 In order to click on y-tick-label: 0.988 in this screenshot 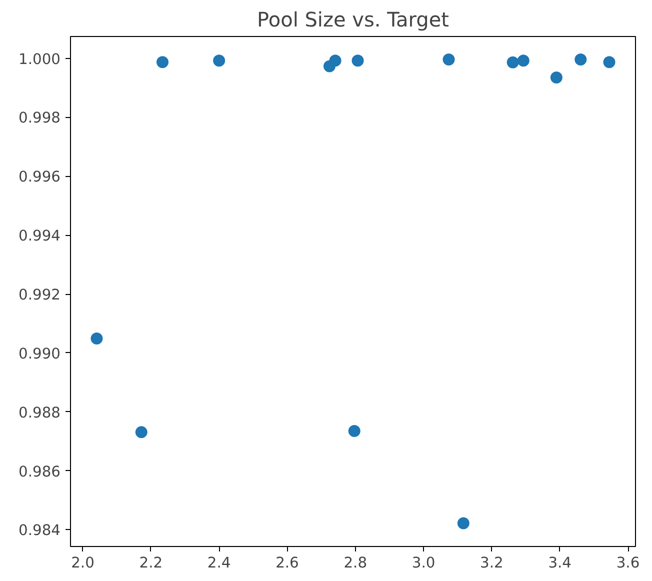, I will do `click(39, 413)`.